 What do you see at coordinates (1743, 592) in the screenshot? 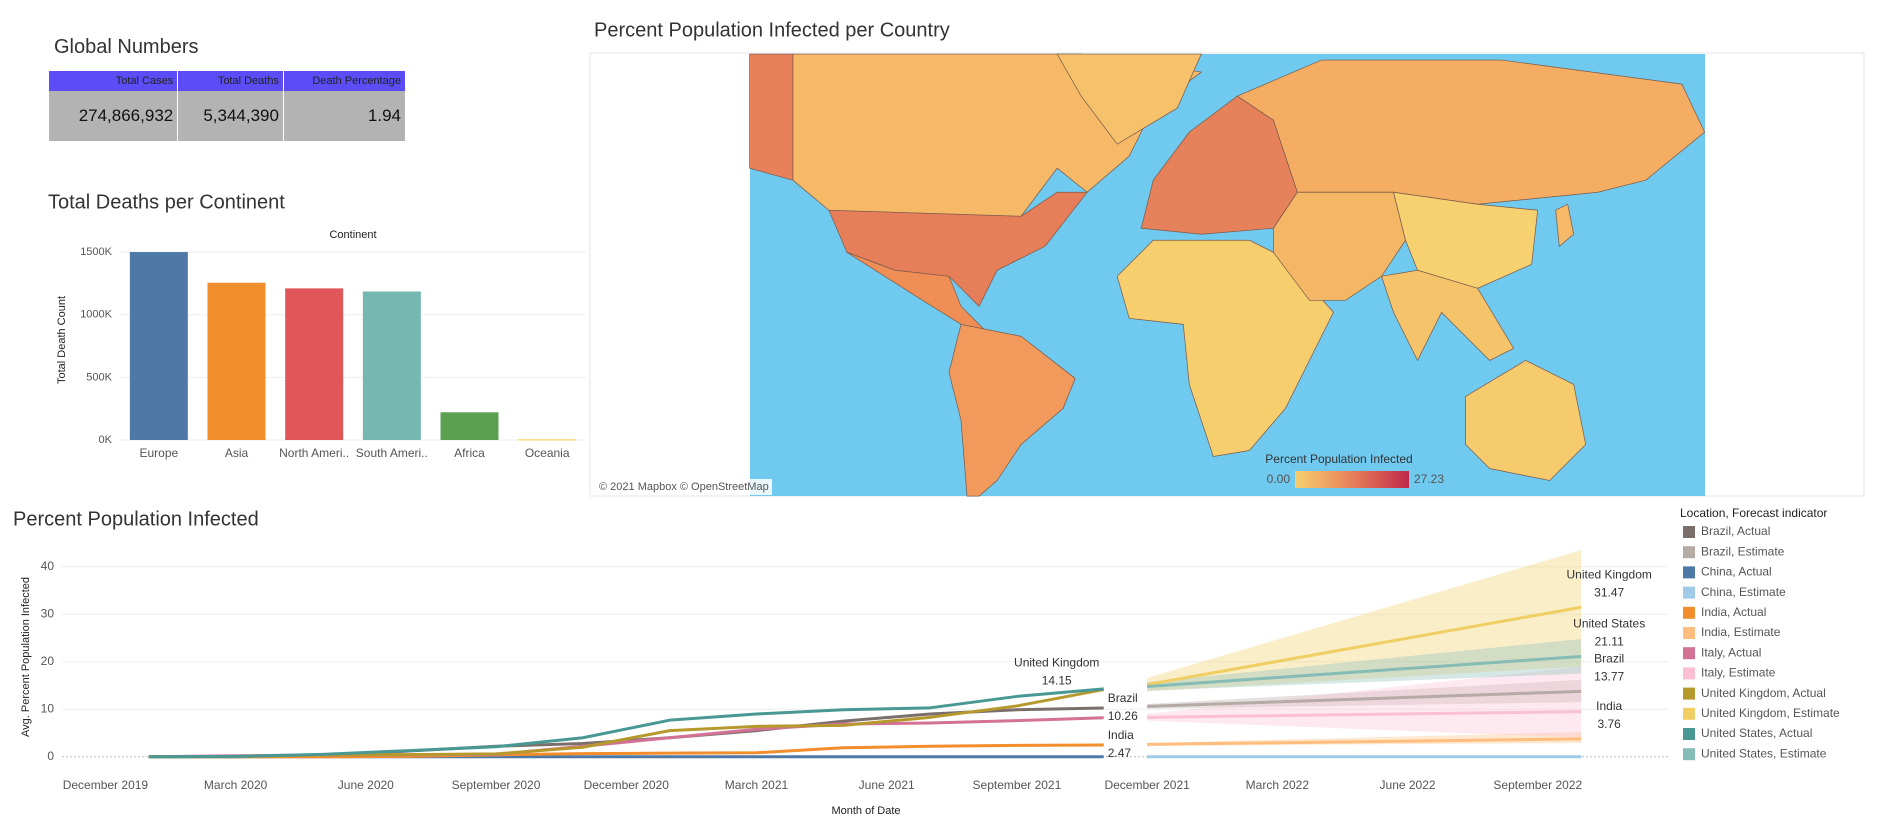
I see `legend-label: China, Estimate` at bounding box center [1743, 592].